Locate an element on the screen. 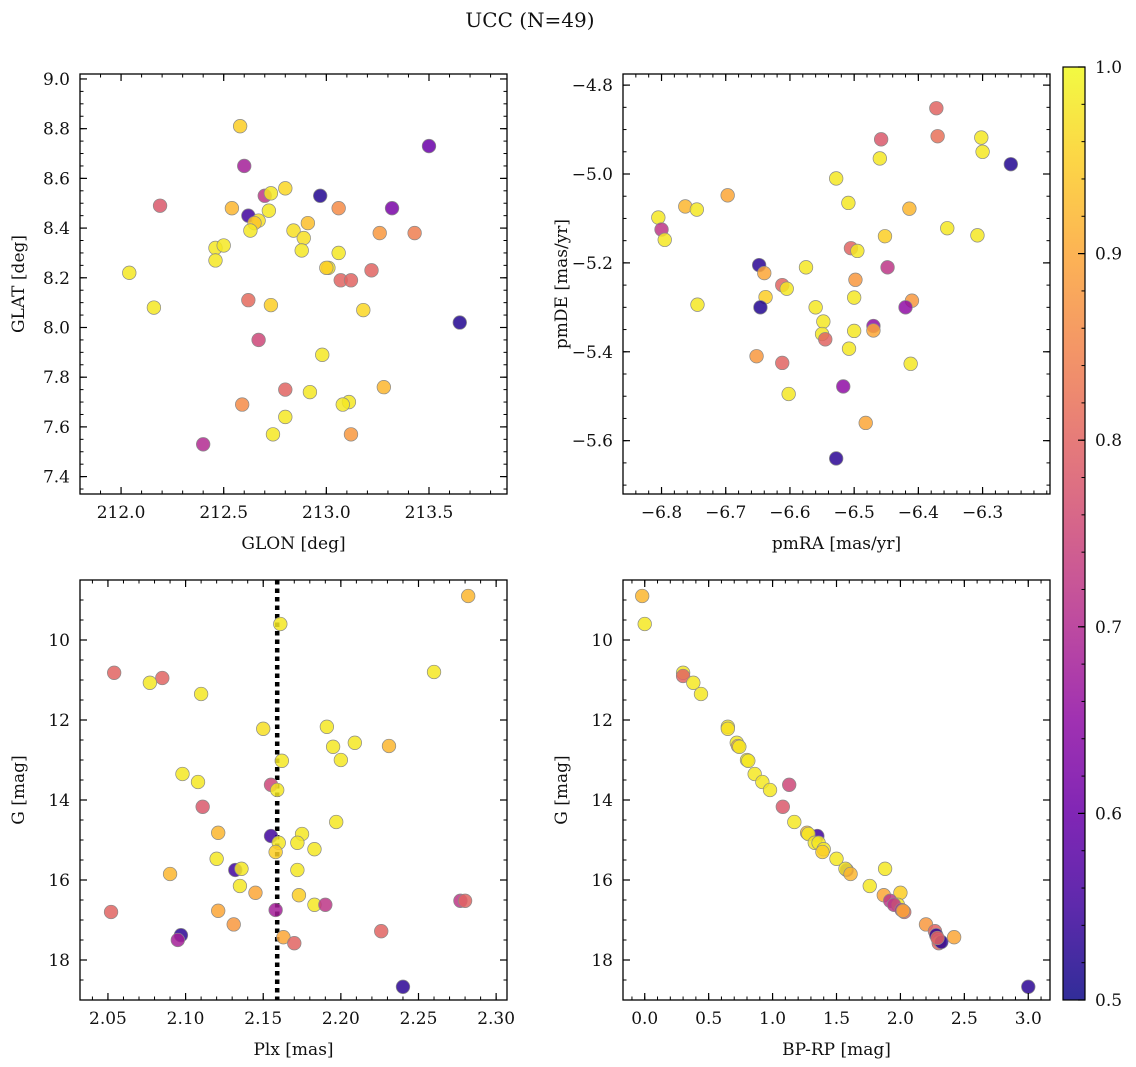 This screenshot has width=1136, height=1067. y-tick-label: 8.2 is located at coordinates (56, 279).